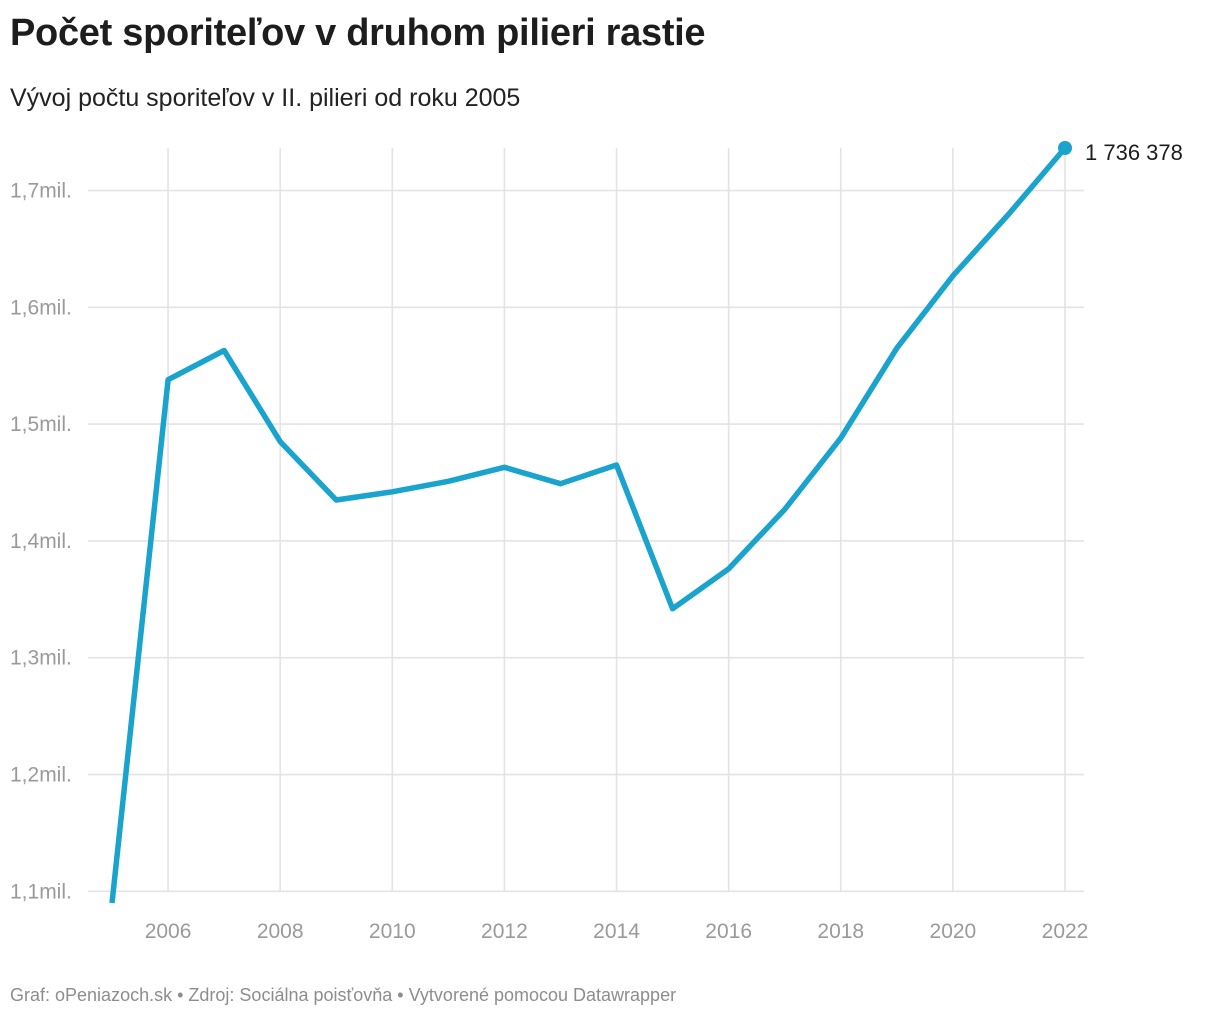  I want to click on x-tick-label: 2018, so click(840, 931).